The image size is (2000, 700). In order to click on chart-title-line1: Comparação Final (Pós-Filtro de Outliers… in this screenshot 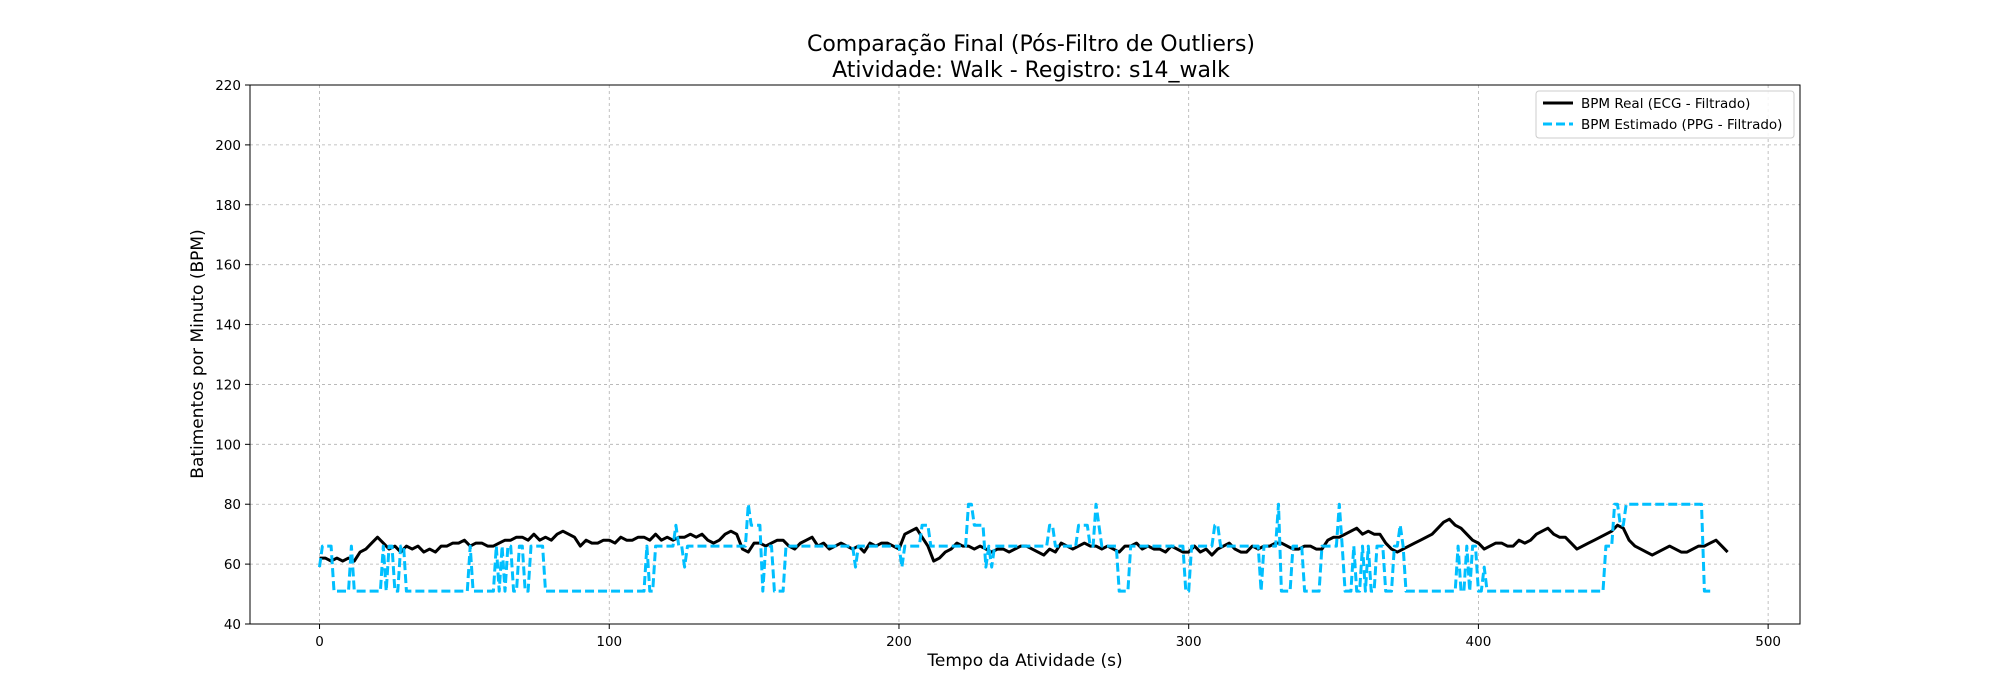, I will do `click(1031, 44)`.